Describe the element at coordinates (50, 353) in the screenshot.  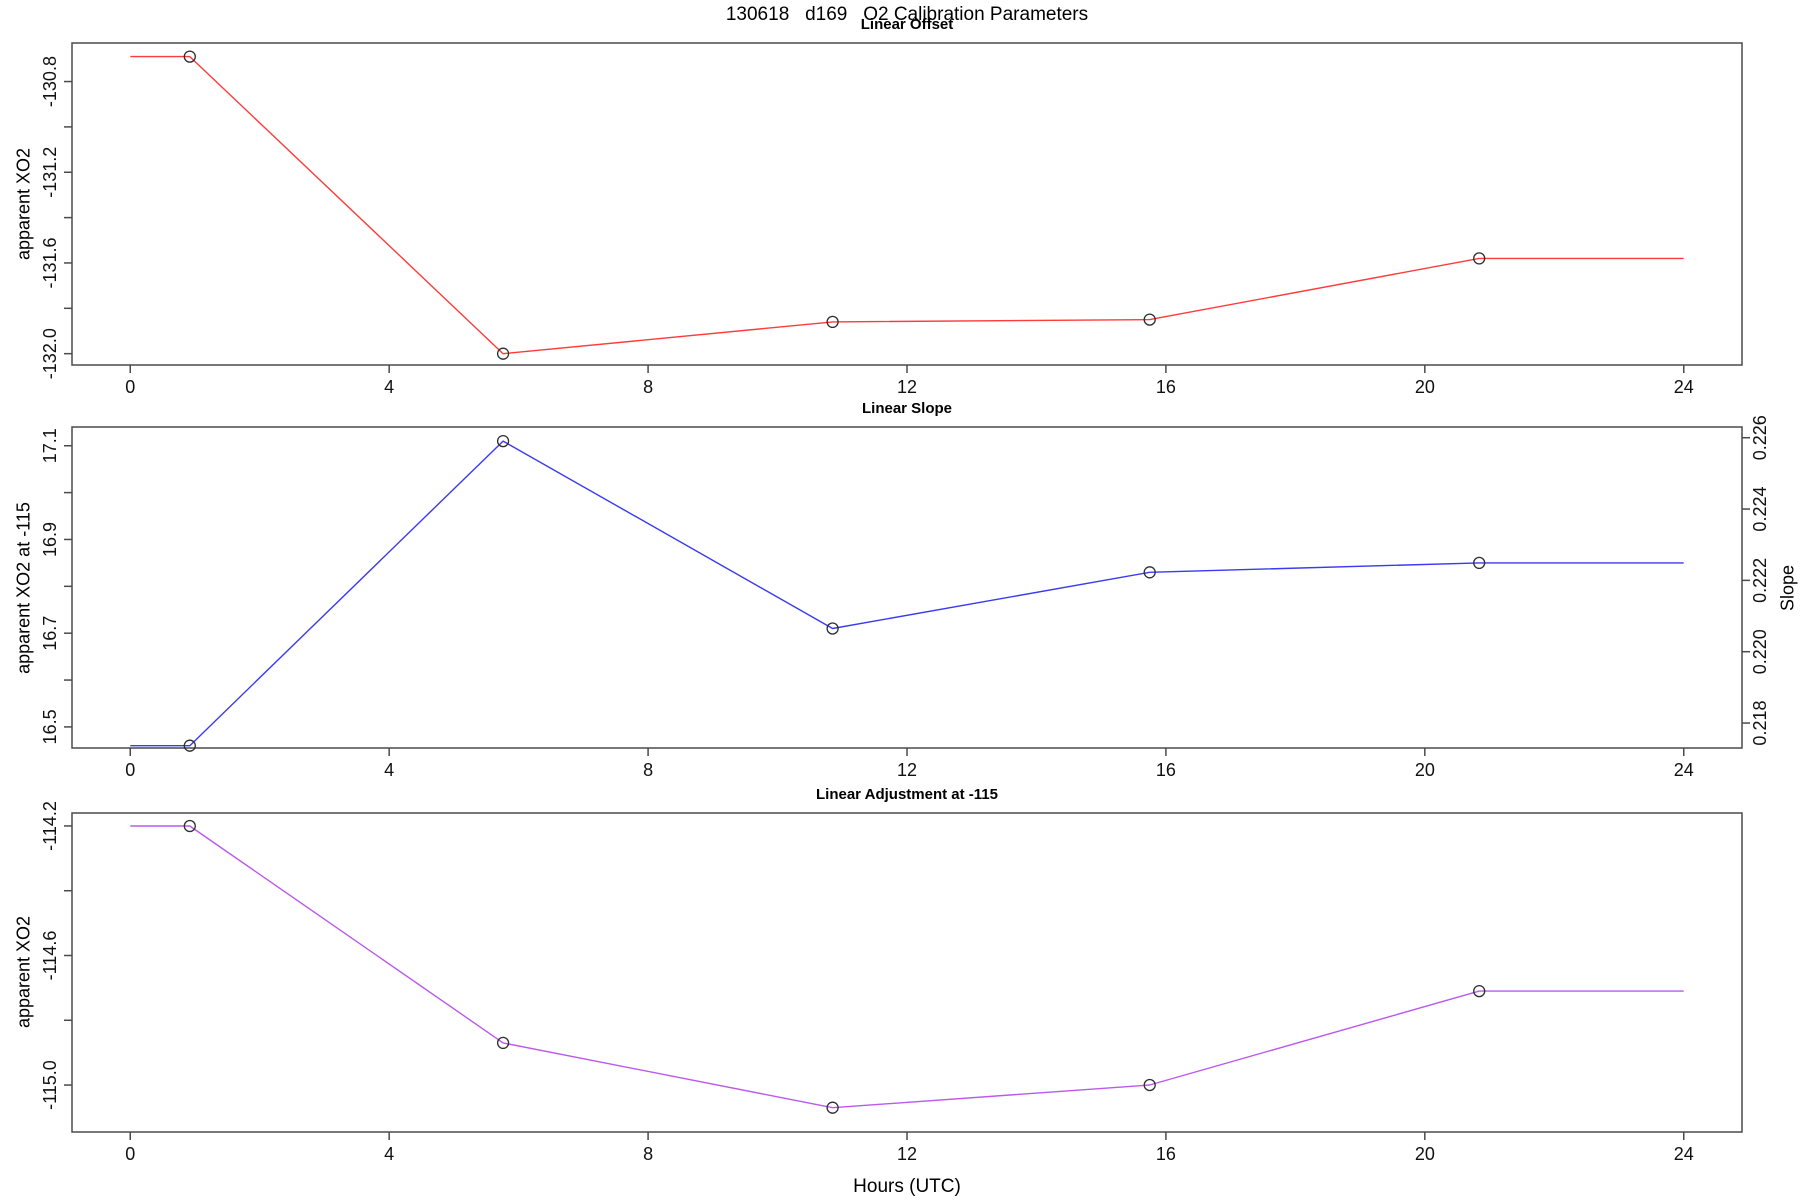
I see `y-tick-label: -132.0` at that location.